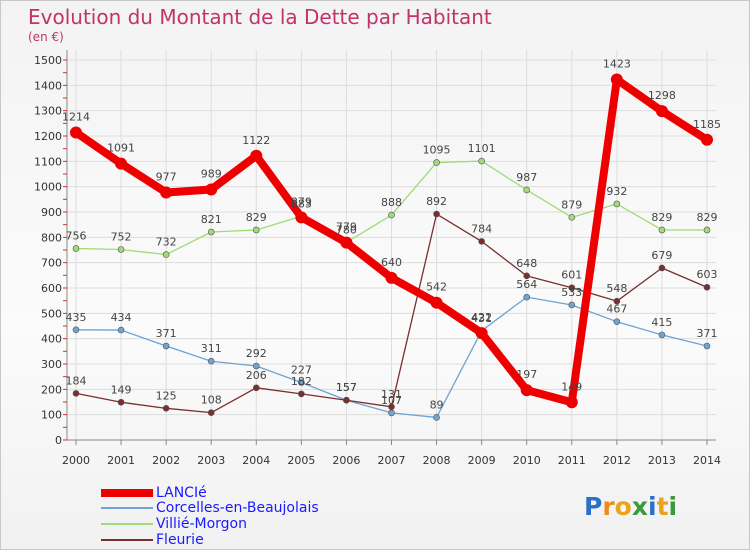  What do you see at coordinates (201, 523) in the screenshot?
I see `legend-label-villie-morgon: Villié-Morgon` at bounding box center [201, 523].